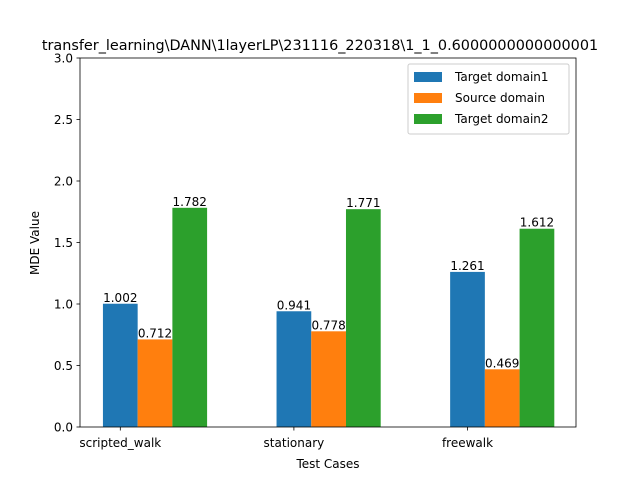 Image resolution: width=640 pixels, height=484 pixels. I want to click on bar-1-freewalk, so click(467, 349).